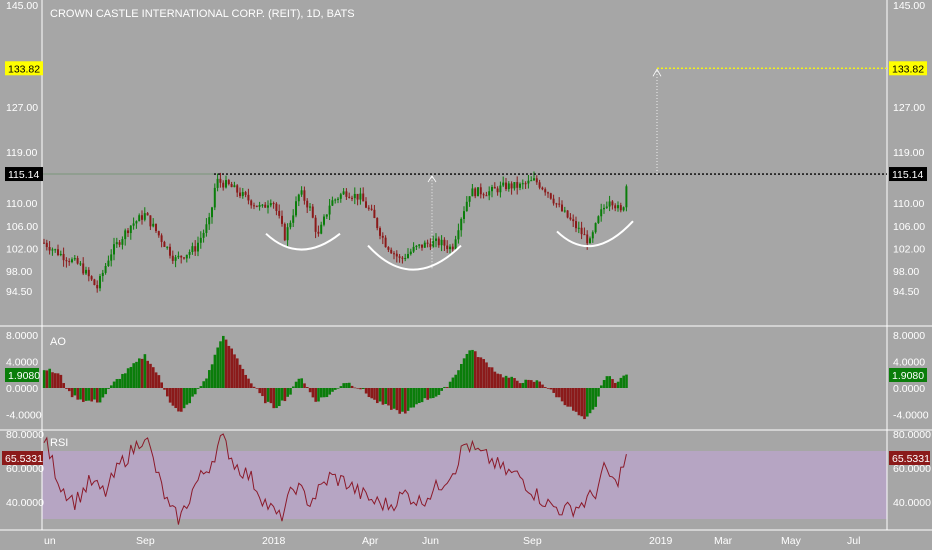  I want to click on ao-panel, so click(335, 377).